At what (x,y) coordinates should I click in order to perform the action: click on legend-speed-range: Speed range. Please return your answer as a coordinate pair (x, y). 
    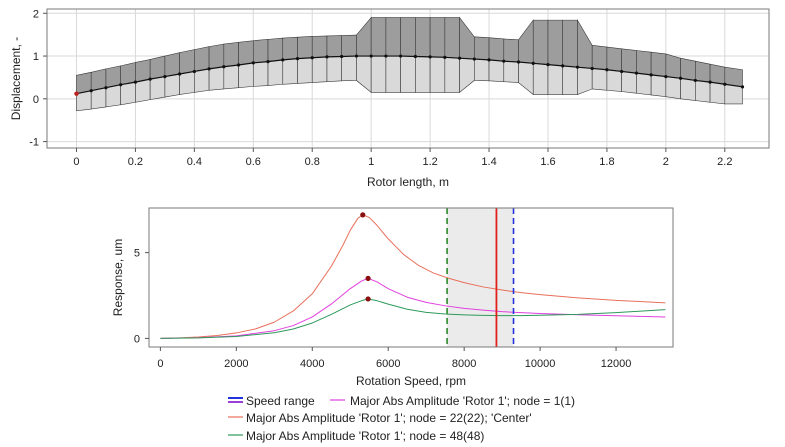
    Looking at the image, I should click on (271, 401).